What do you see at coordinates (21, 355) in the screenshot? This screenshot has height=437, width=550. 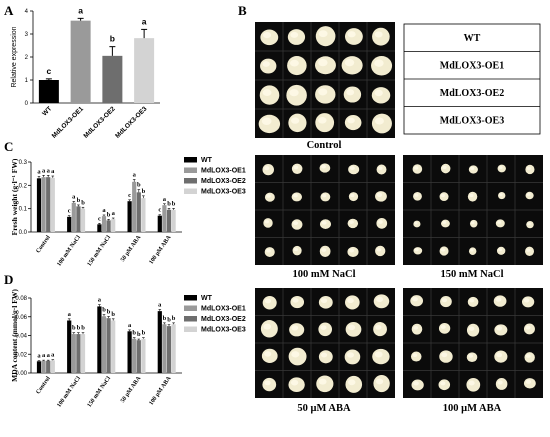 I see `y-tick-label: 0.02` at bounding box center [21, 355].